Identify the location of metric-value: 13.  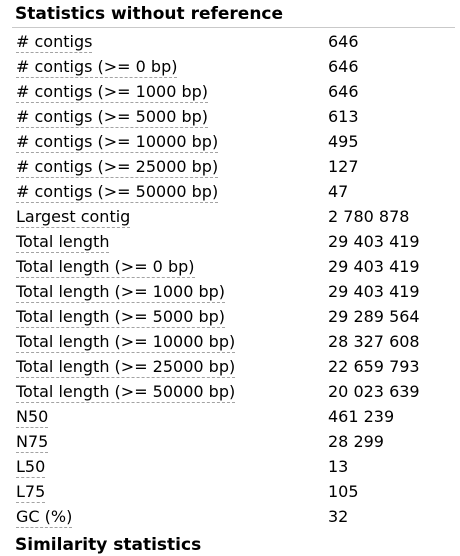
(338, 466).